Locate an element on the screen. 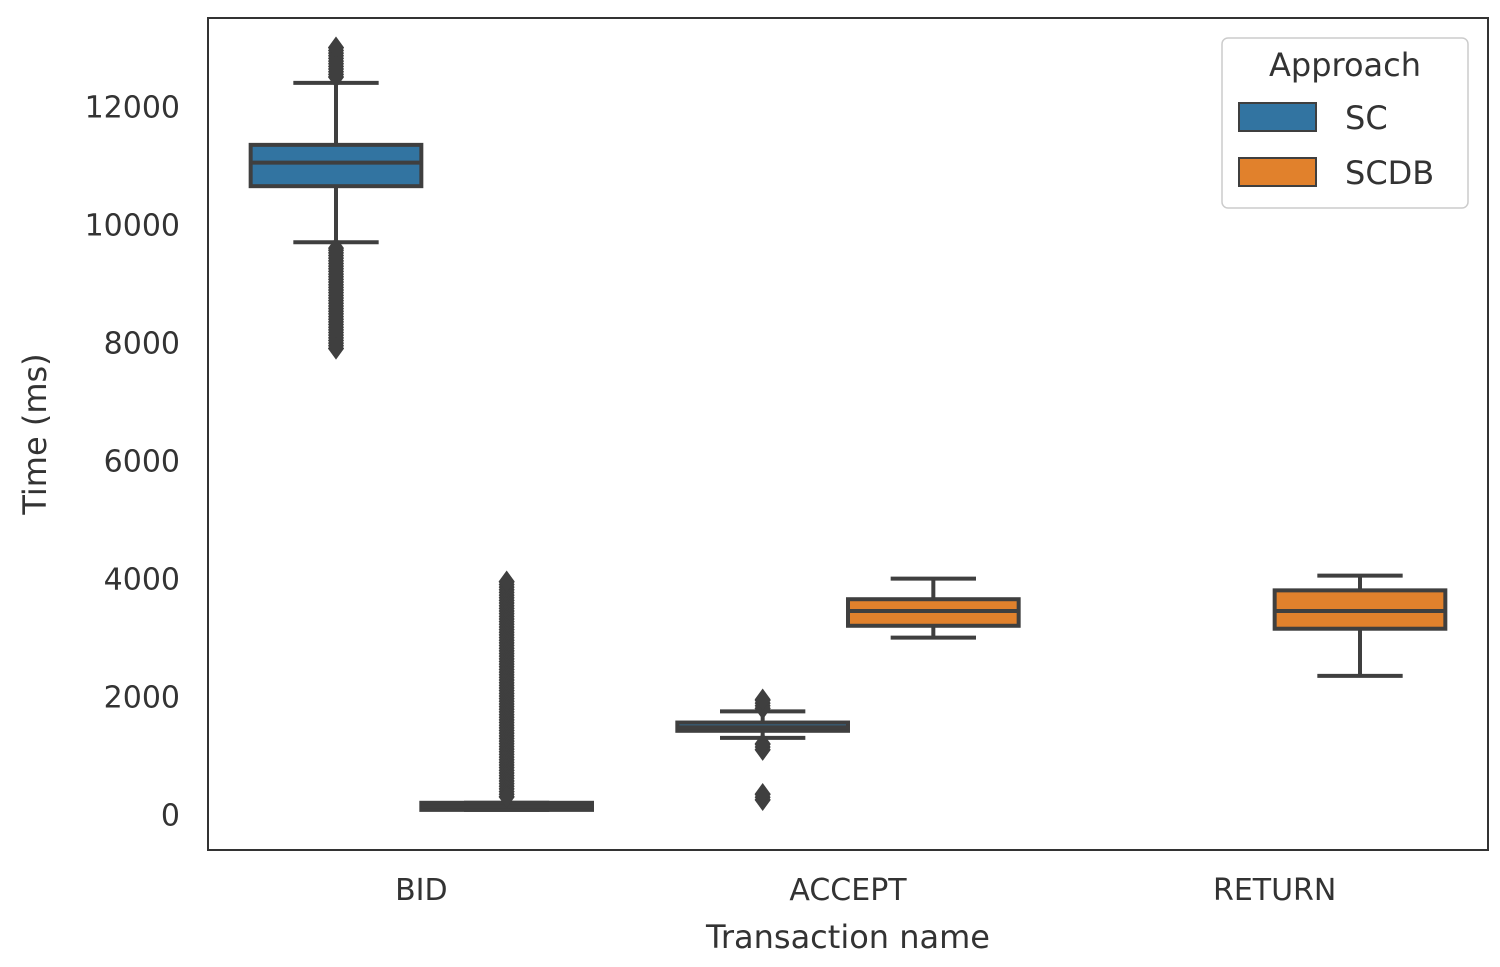 This screenshot has height=967, width=1500. box-sc-bid is located at coordinates (336, 198).